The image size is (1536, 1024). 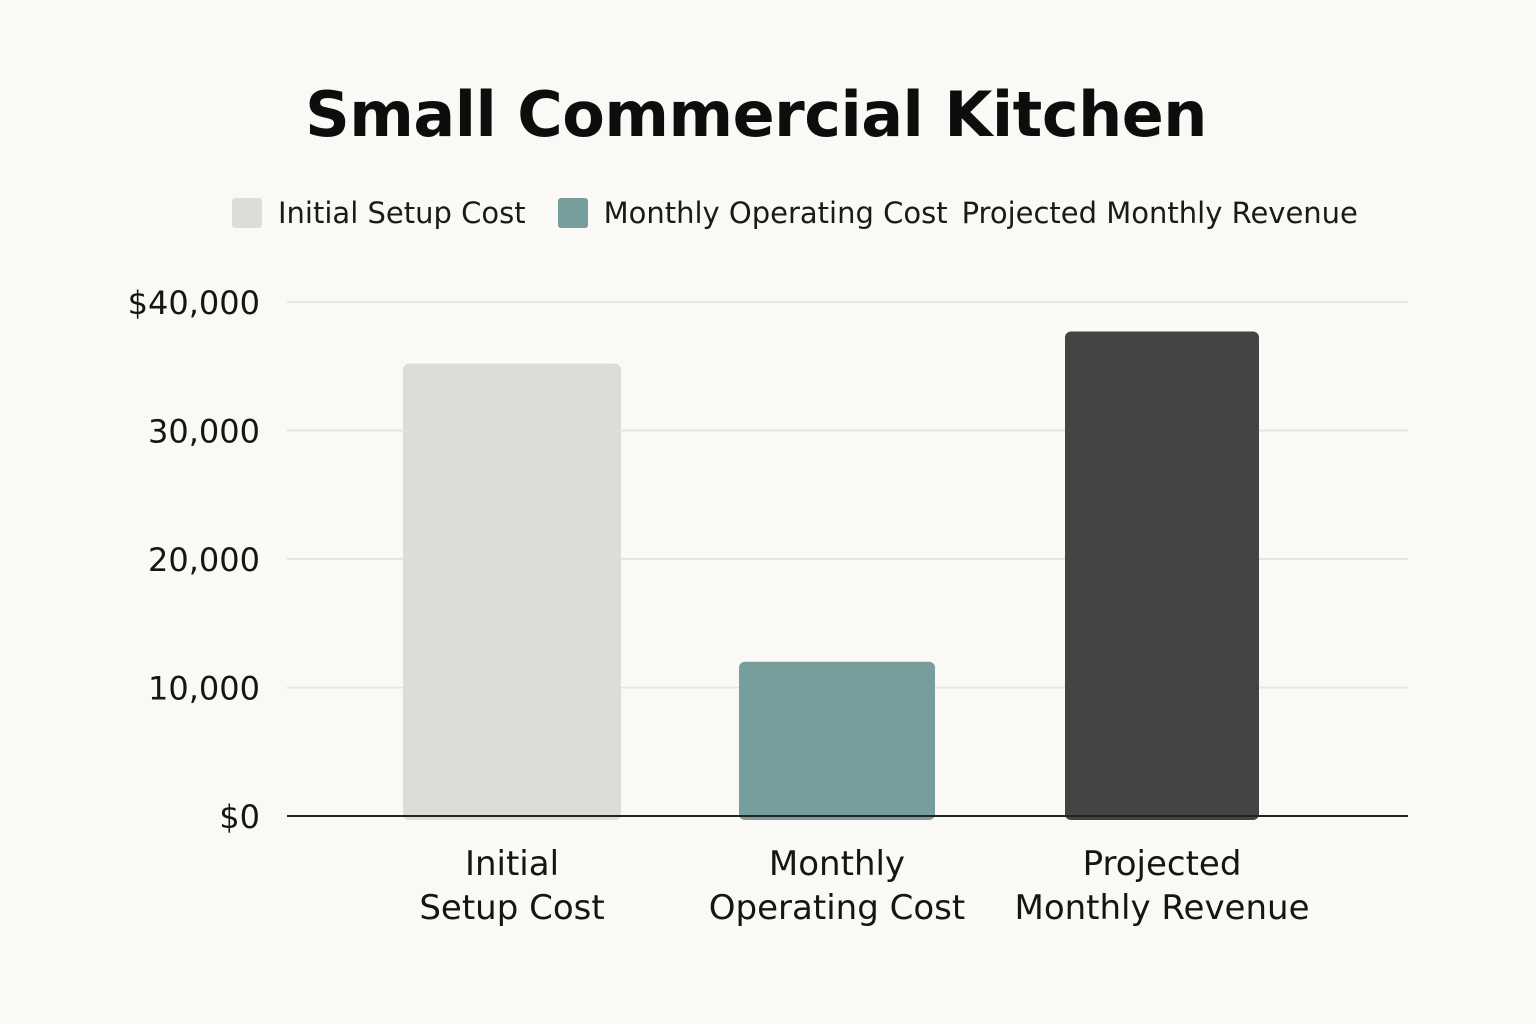 What do you see at coordinates (239, 817) in the screenshot?
I see `y-tick-label-0: $0` at bounding box center [239, 817].